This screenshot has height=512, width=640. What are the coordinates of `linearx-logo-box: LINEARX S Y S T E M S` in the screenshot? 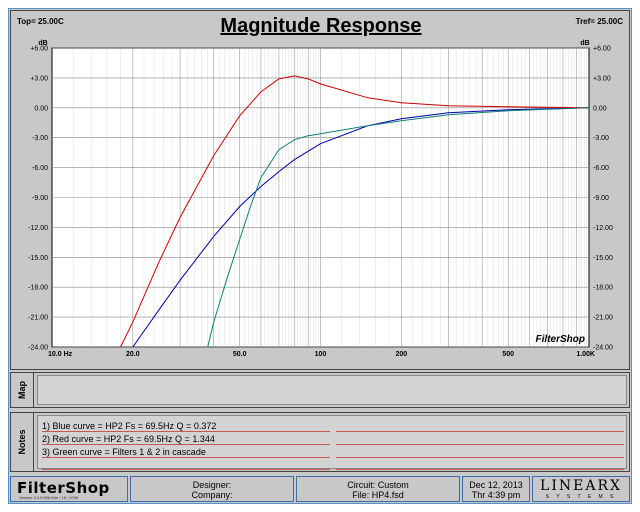 It's located at (581, 489).